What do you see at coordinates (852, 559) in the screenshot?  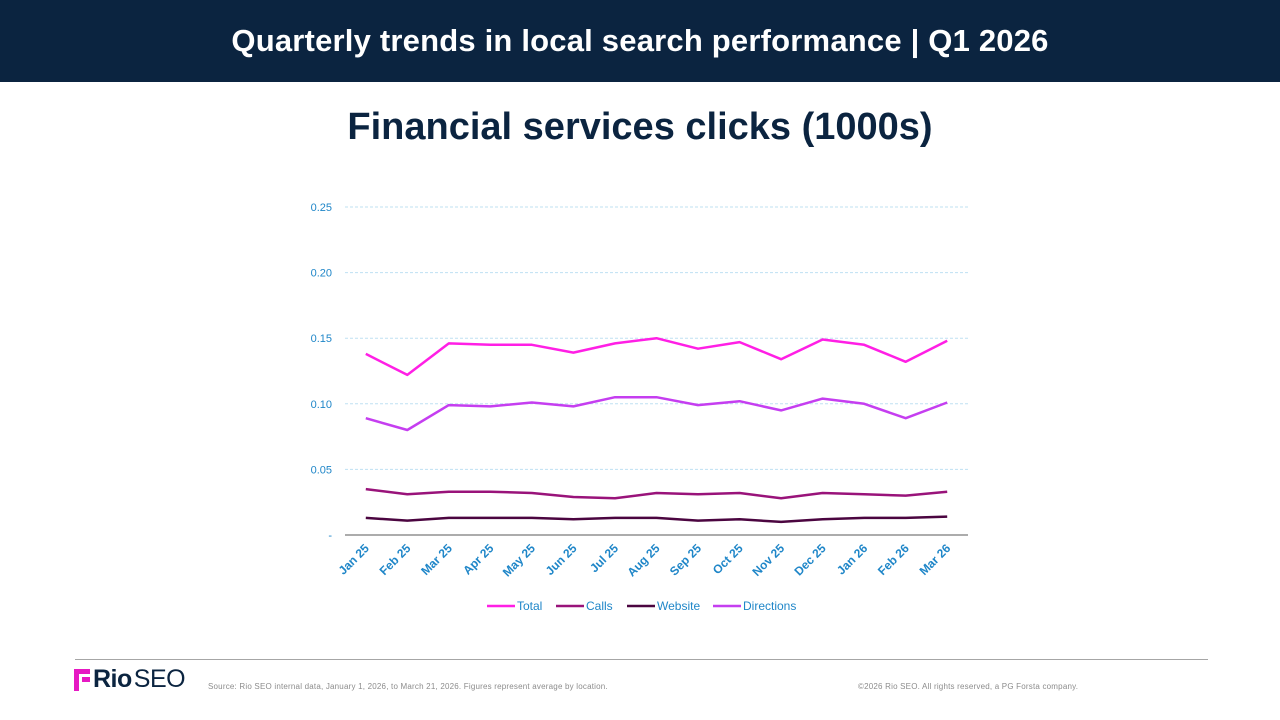 I see `x-tick-label: Jan 26` at bounding box center [852, 559].